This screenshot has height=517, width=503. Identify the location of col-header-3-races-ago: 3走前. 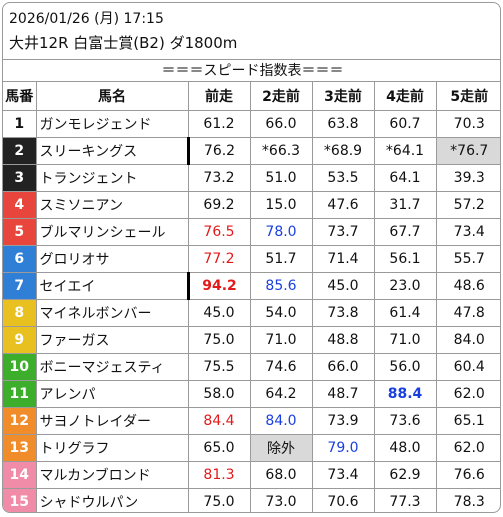
(343, 96).